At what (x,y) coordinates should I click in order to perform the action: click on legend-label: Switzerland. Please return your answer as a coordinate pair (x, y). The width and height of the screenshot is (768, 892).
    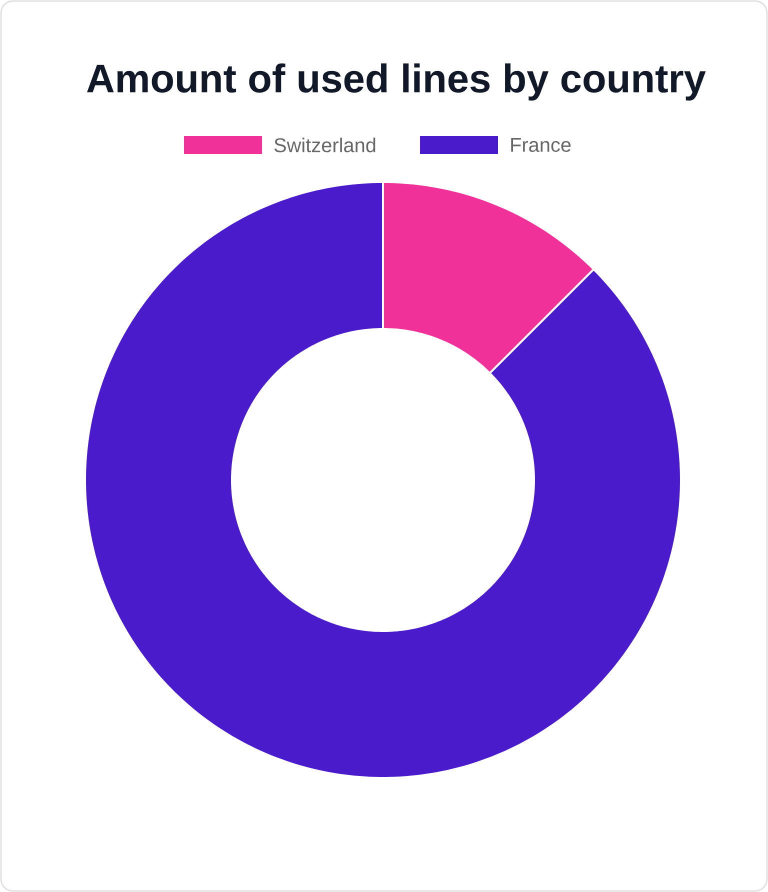
    Looking at the image, I should click on (325, 145).